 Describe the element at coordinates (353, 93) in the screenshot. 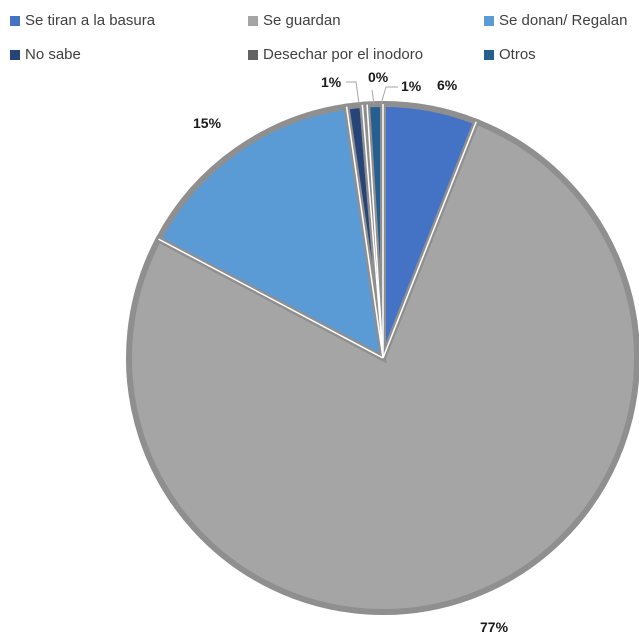

I see `leader-line-no-sabe` at that location.